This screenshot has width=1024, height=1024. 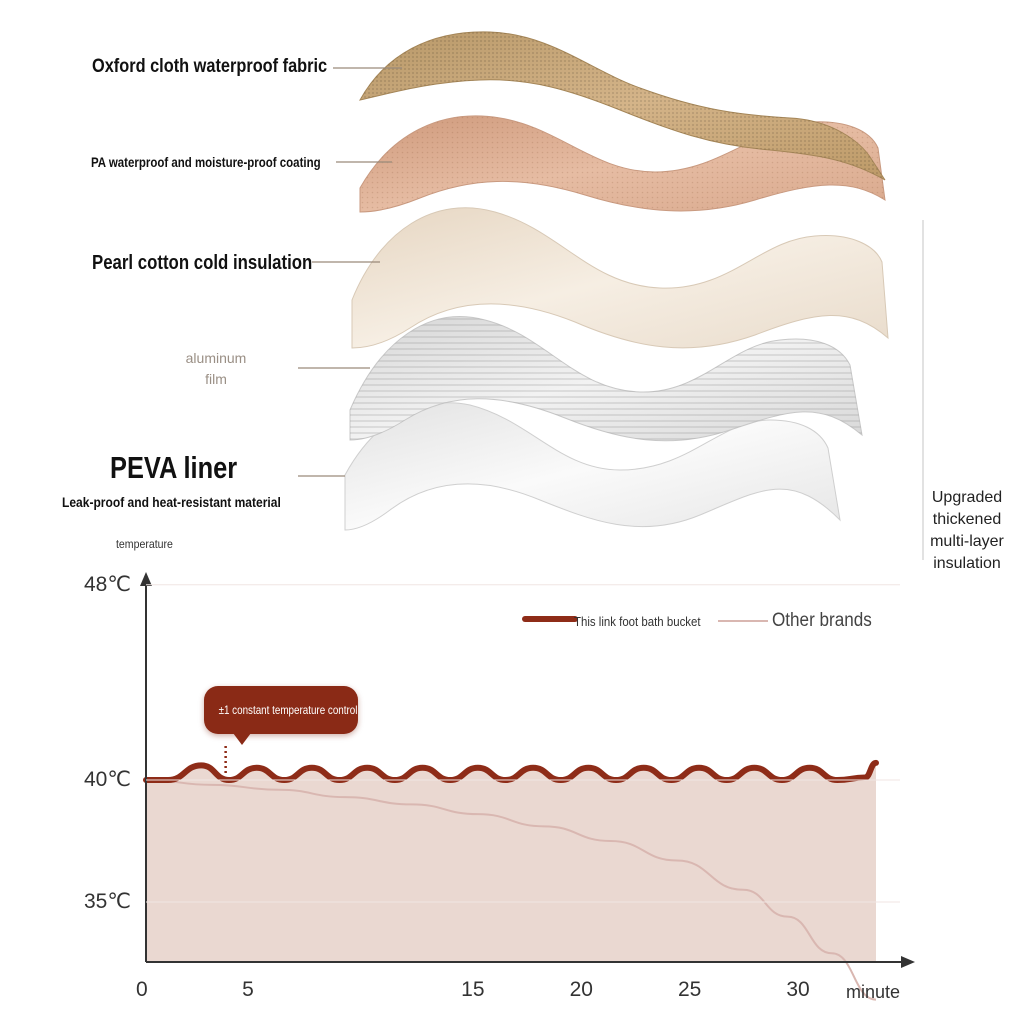 I want to click on legend-label-main: This link foot bath bucket, so click(x=637, y=621).